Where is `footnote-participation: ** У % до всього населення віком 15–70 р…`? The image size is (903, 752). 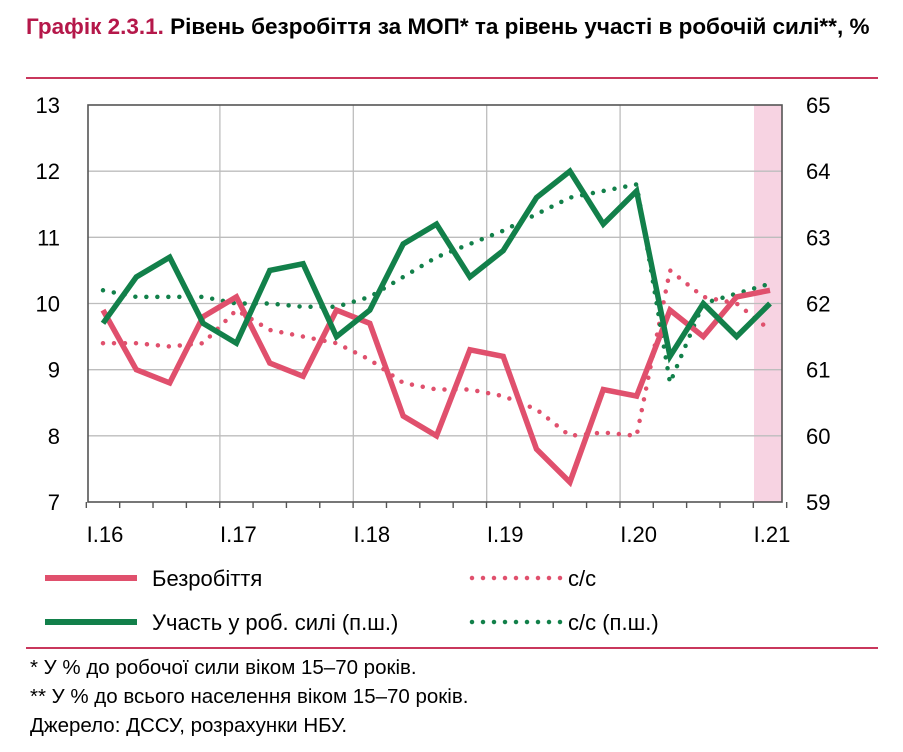
footnote-participation: ** У % до всього населення віком 15–70 р… is located at coordinates (249, 696).